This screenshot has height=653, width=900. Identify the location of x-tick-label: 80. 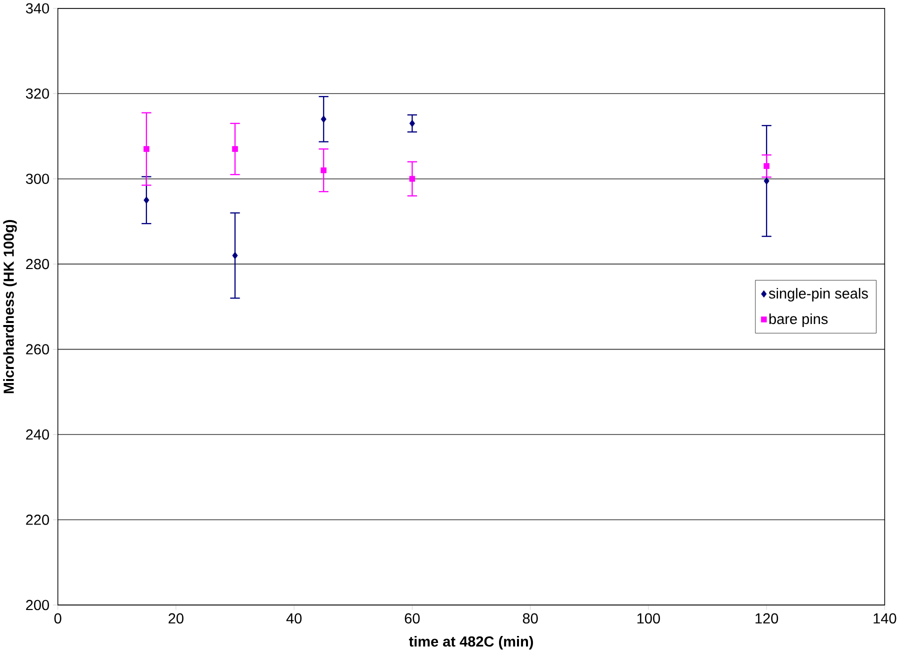
(530, 618).